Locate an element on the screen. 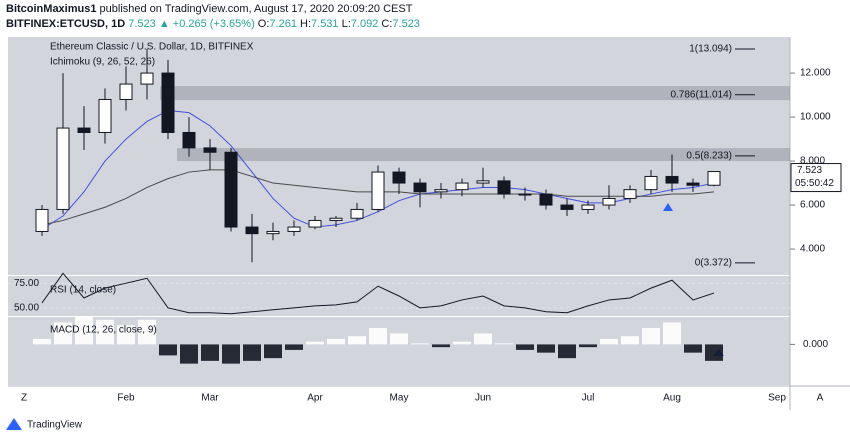 Image resolution: width=850 pixels, height=439 pixels. high-key: H: is located at coordinates (305, 24).